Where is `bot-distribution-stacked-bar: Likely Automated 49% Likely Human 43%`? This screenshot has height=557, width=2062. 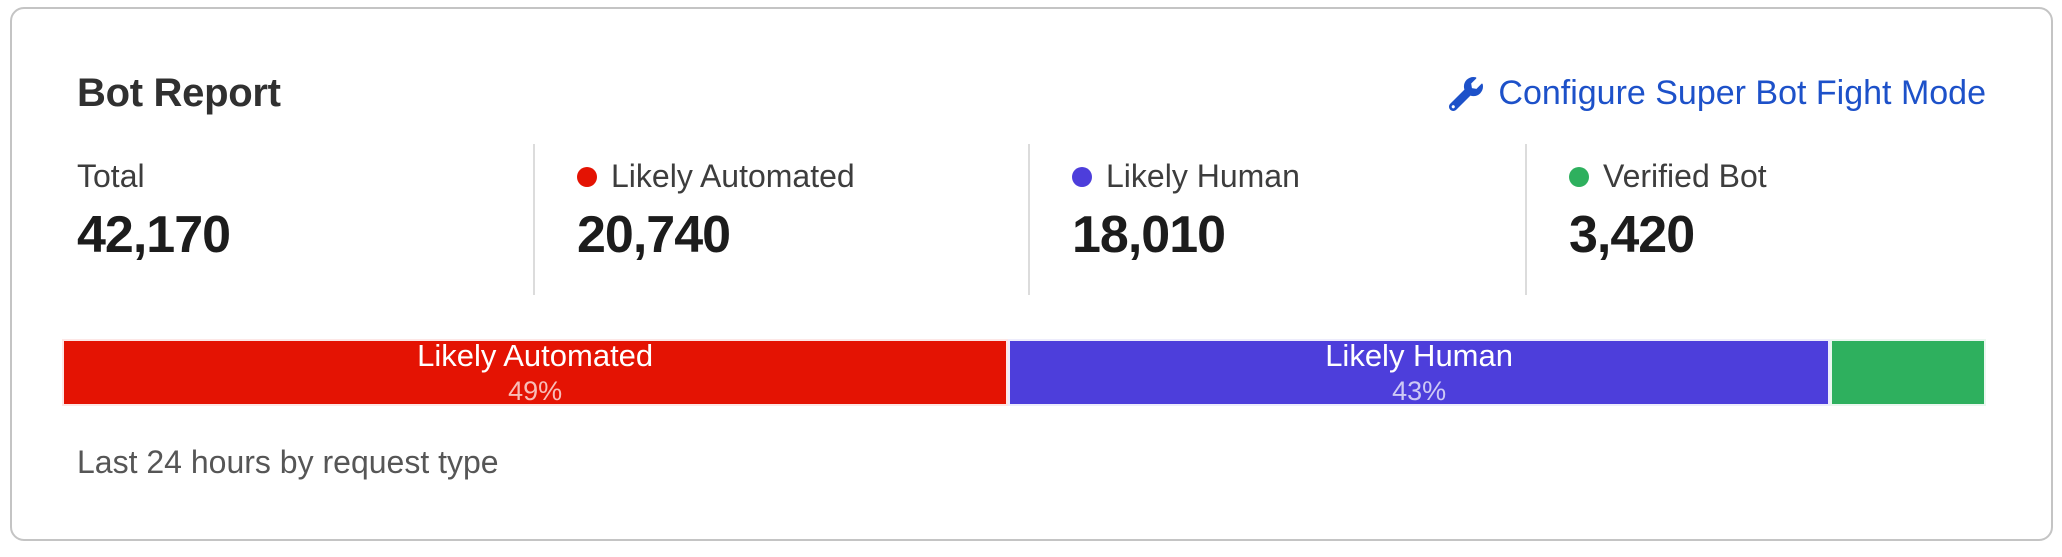 bot-distribution-stacked-bar: Likely Automated 49% Likely Human 43% is located at coordinates (1024, 372).